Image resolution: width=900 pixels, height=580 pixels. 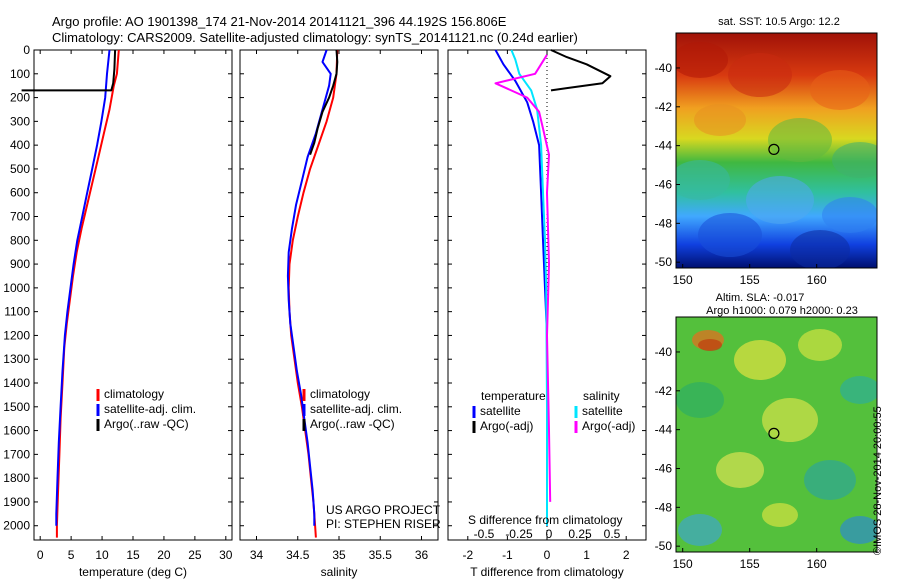 I want to click on x-tick-label: 1, so click(x=586, y=555).